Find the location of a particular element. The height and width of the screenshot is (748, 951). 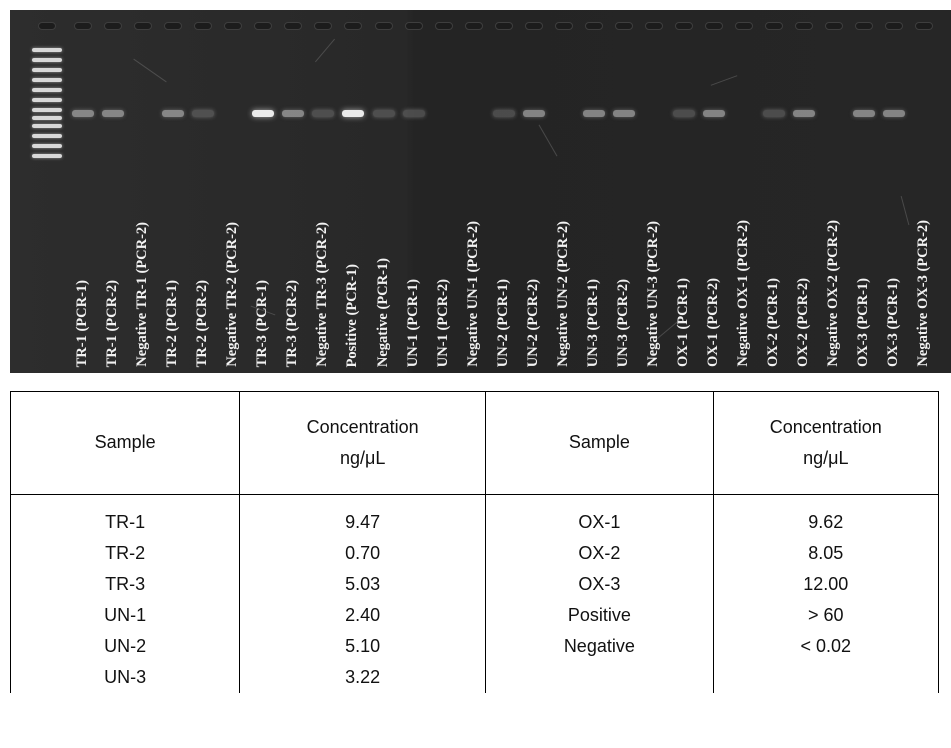

lane-label: UN-2 (PCR-1) is located at coordinates (502, 322).